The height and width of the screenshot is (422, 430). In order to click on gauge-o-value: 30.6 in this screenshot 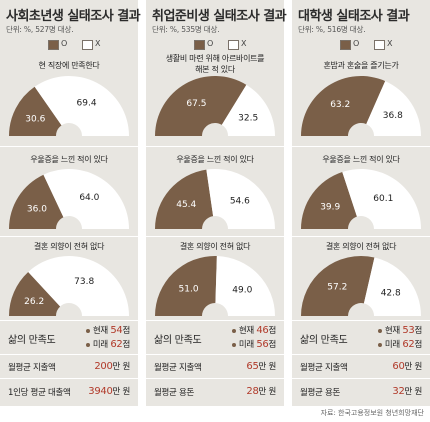, I will do `click(35, 119)`.